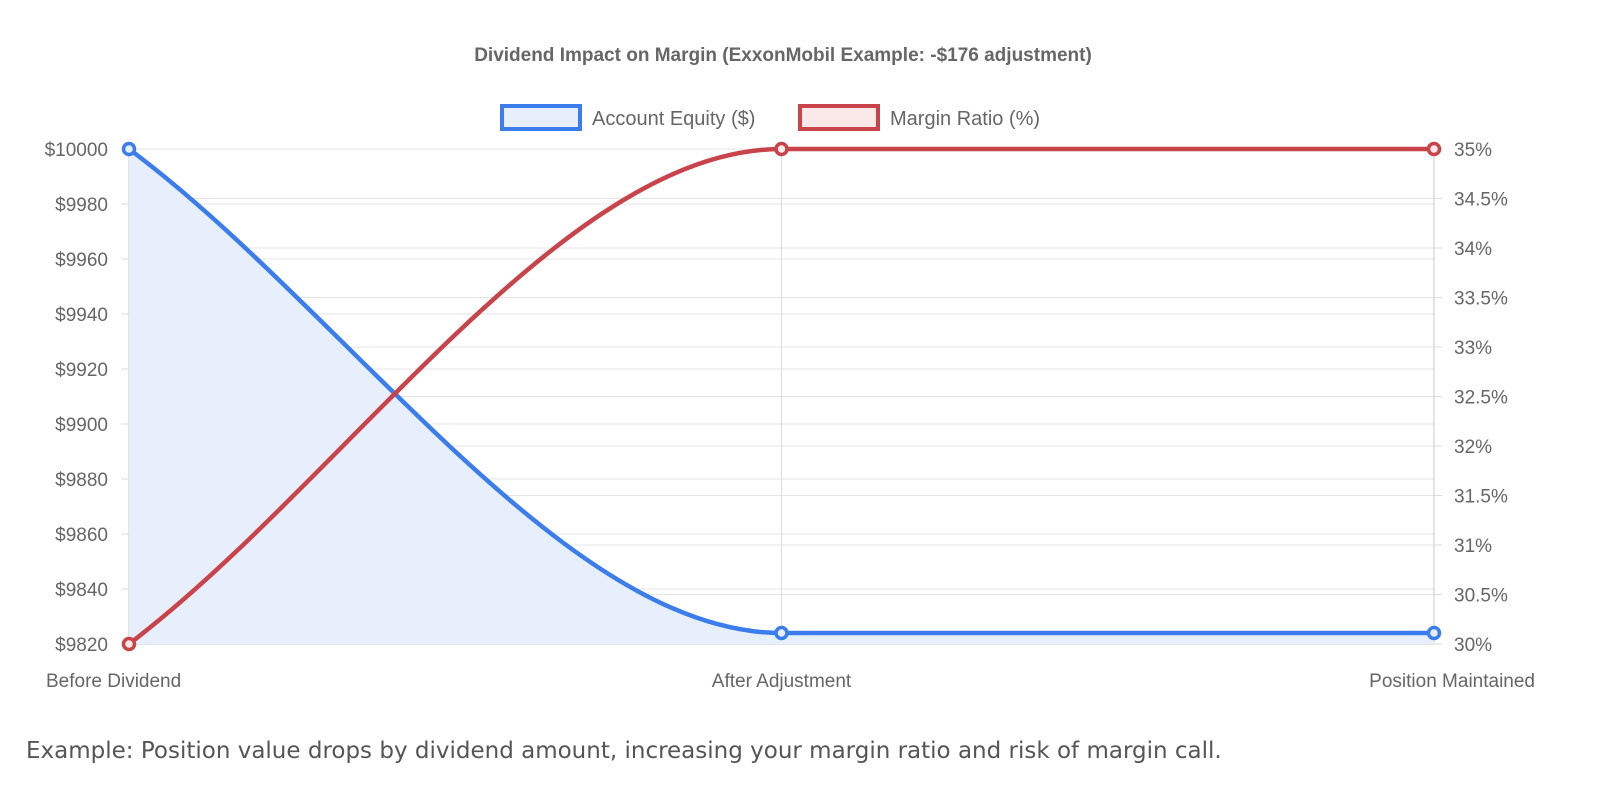 Image resolution: width=1600 pixels, height=797 pixels. Describe the element at coordinates (782, 681) in the screenshot. I see `x-tick-label: After Adjustment` at that location.